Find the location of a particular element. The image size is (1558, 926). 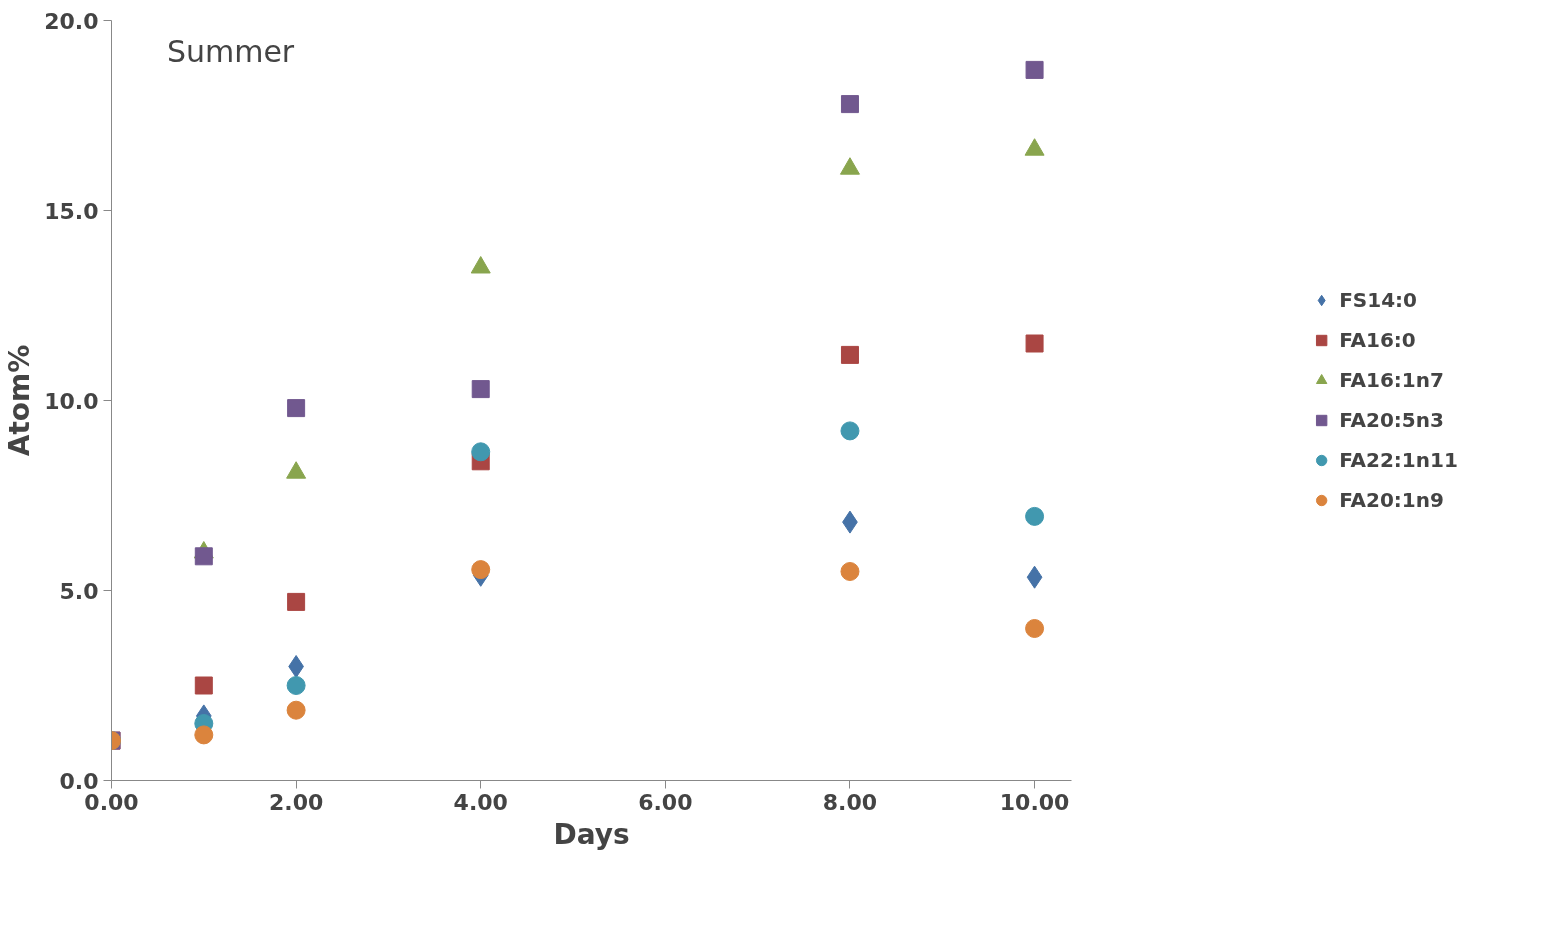

x-tick-label: 8.00 is located at coordinates (850, 802).